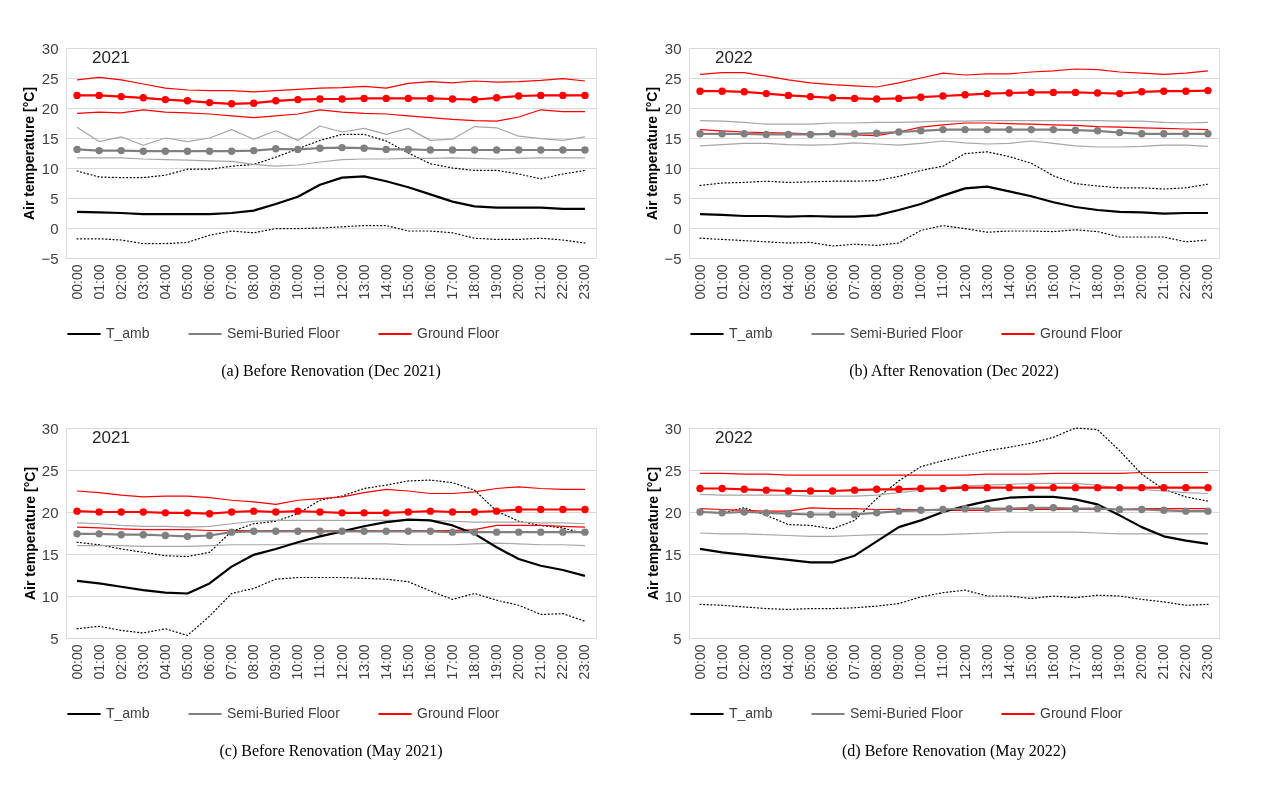 This screenshot has width=1281, height=794. What do you see at coordinates (1030, 282) in the screenshot?
I see `x-tick-label: 15:00` at bounding box center [1030, 282].